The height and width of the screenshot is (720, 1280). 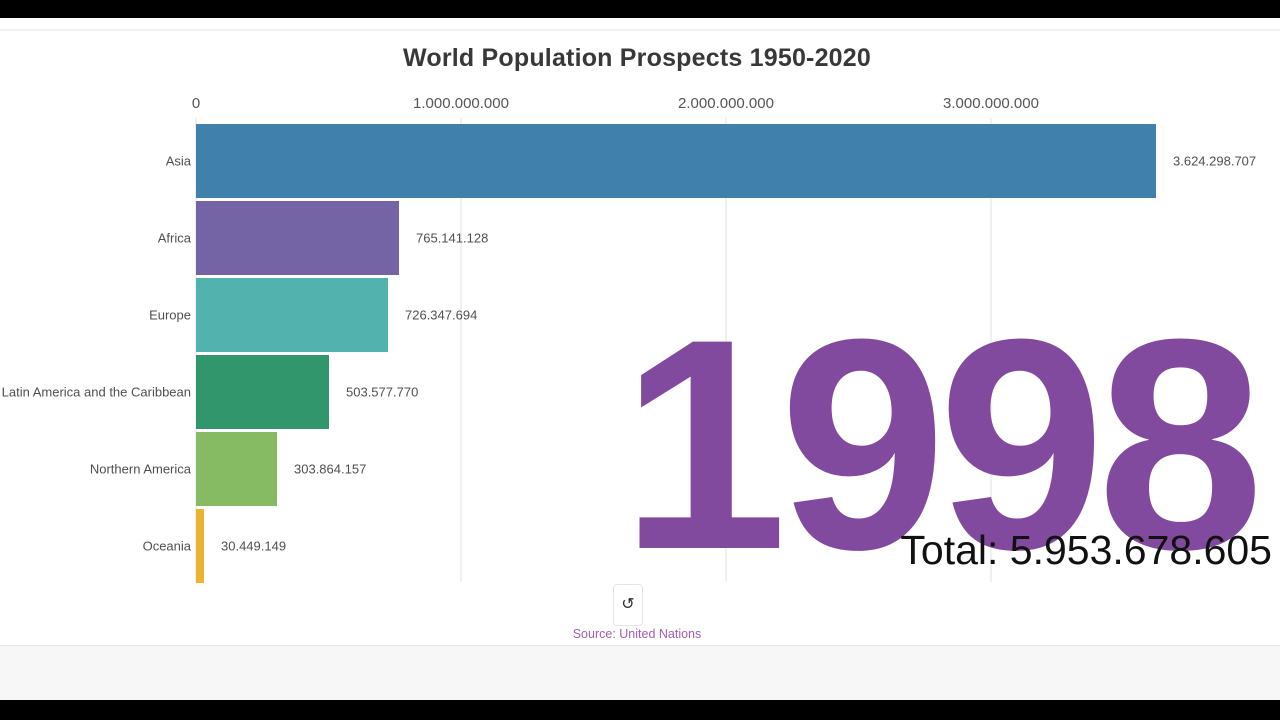 I want to click on x-axis-tick-label: 2.000.000.000, so click(x=726, y=103).